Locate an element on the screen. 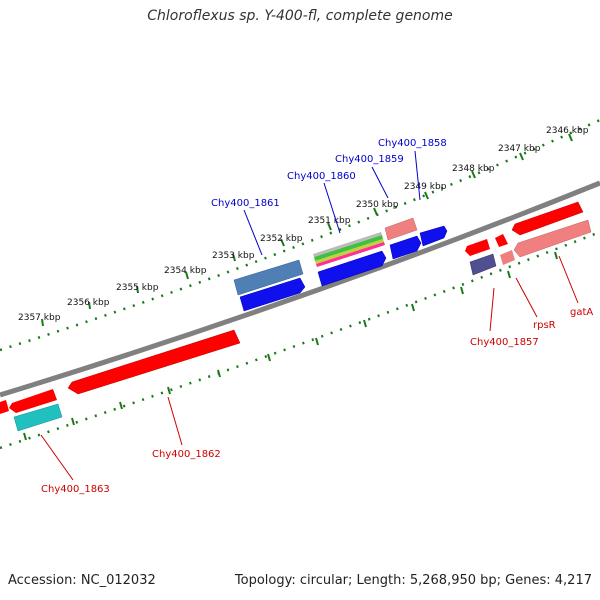 This screenshot has height=600, width=600. gene-label-chy400-1859: Chy400_1859 is located at coordinates (369, 159).